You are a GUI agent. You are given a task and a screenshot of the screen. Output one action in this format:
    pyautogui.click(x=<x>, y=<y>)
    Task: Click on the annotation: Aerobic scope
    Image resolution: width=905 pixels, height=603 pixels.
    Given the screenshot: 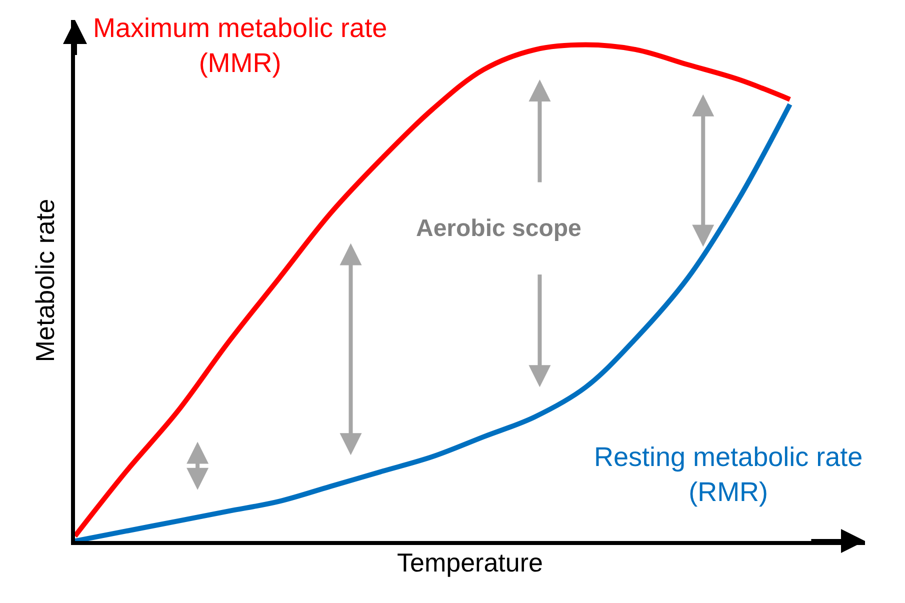 What is the action you would take?
    pyautogui.click(x=499, y=228)
    